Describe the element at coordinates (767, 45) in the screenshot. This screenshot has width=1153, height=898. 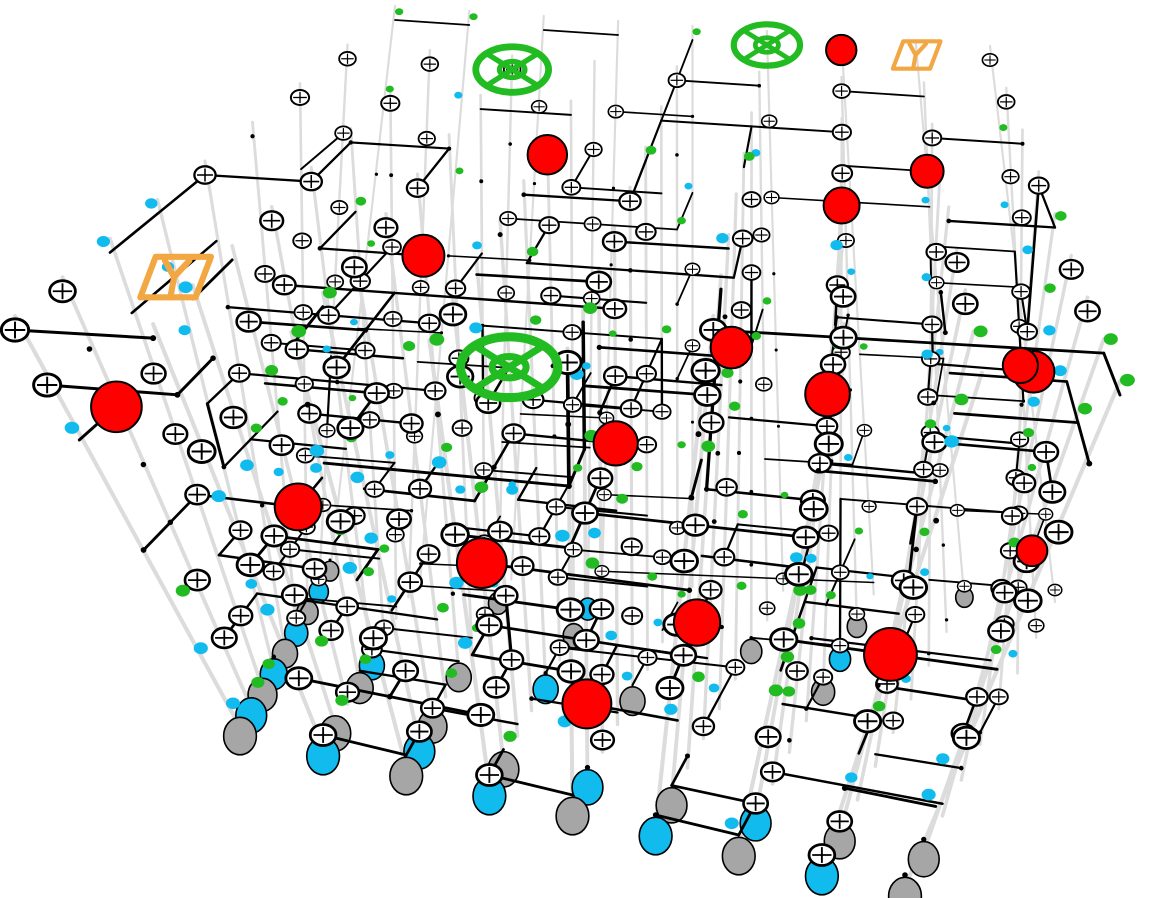
I see `green-cross-wheel-icon` at that location.